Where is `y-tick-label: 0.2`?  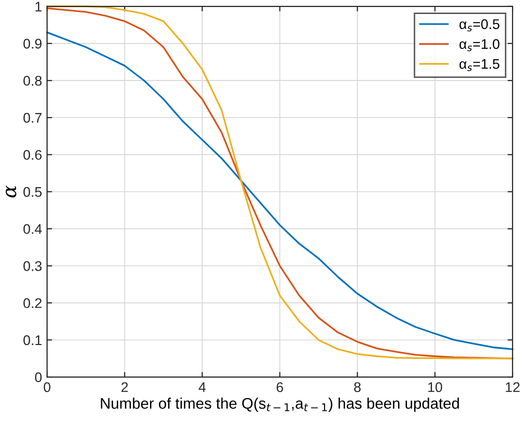 y-tick-label: 0.2 is located at coordinates (32, 303).